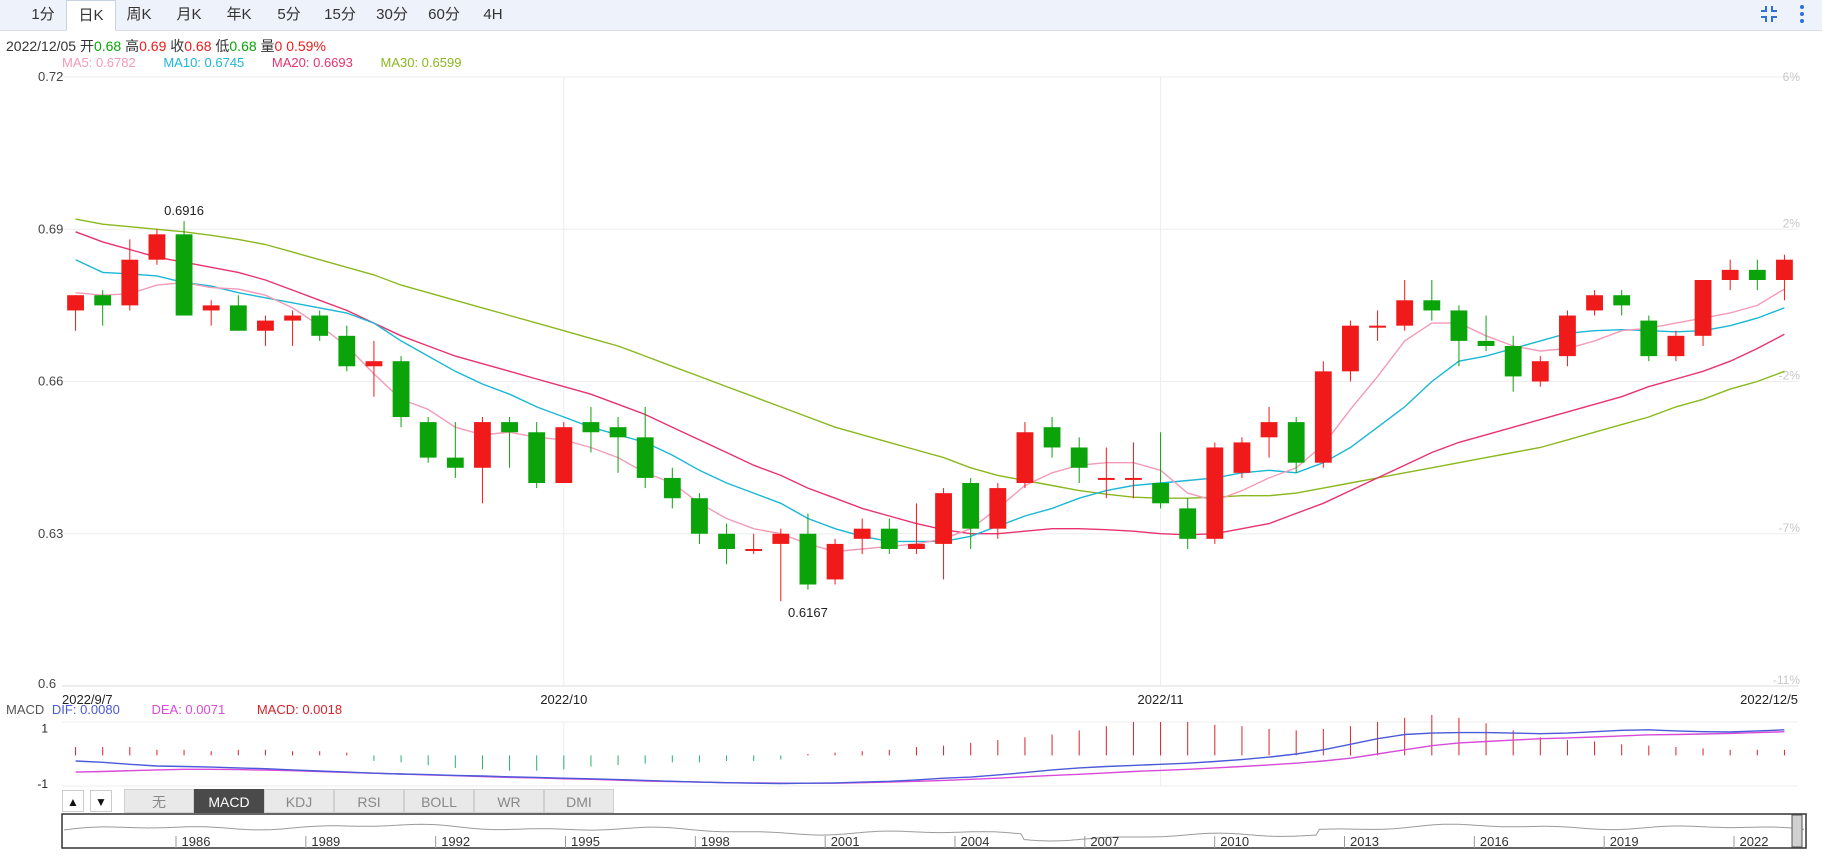 The height and width of the screenshot is (864, 1822). Describe the element at coordinates (239, 14) in the screenshot. I see `period-tab-4: 年K` at that location.